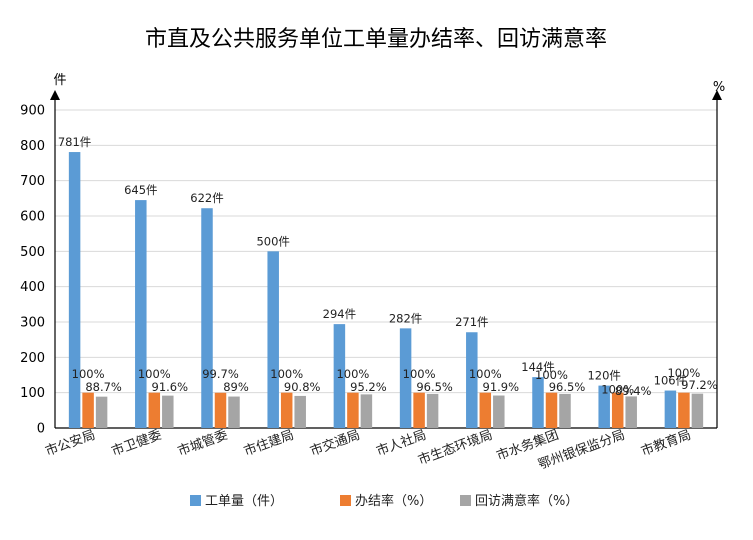  Describe the element at coordinates (170, 387) in the screenshot. I see `data-label: 91.6%` at that location.